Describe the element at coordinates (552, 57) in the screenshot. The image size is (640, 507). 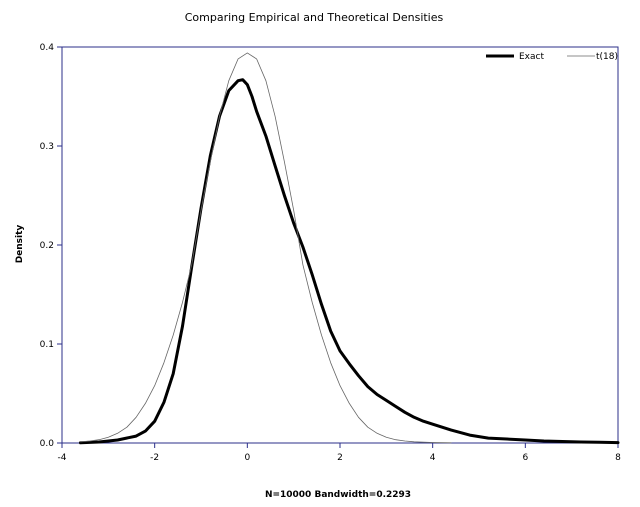
I see `legend: Exact t(18)` at that location.